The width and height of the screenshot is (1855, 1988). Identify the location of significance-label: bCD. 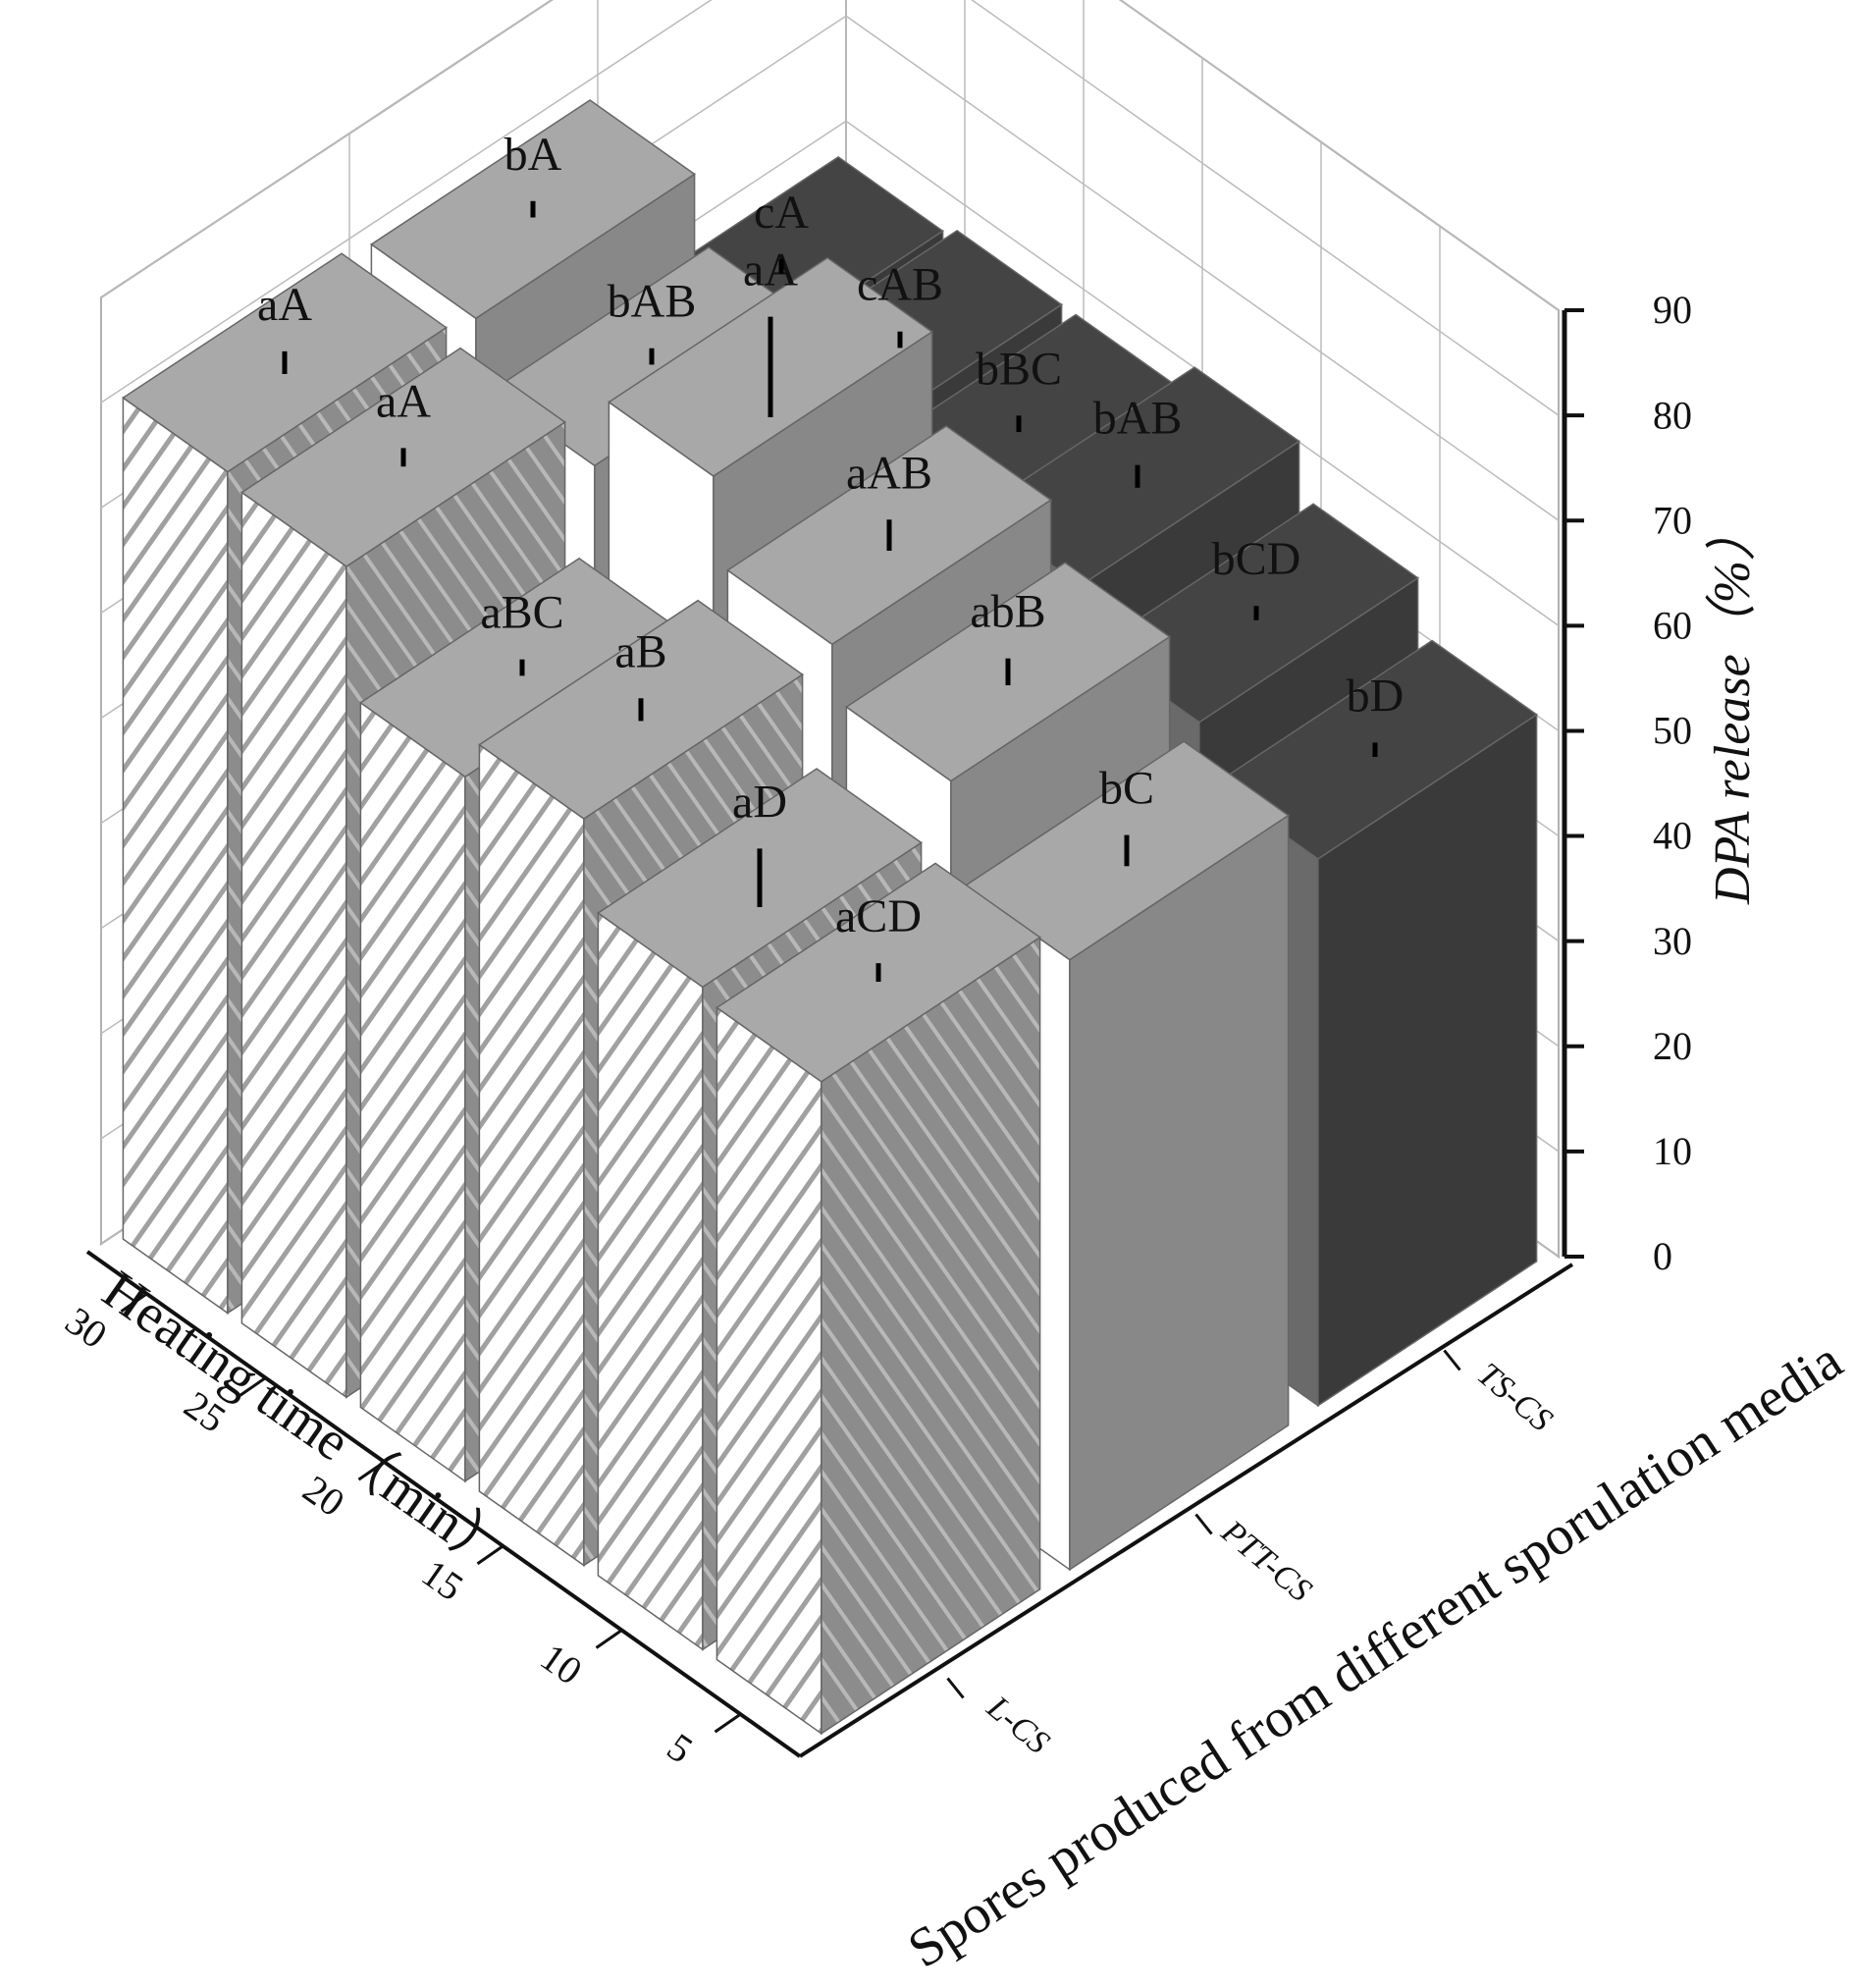
(1256, 559).